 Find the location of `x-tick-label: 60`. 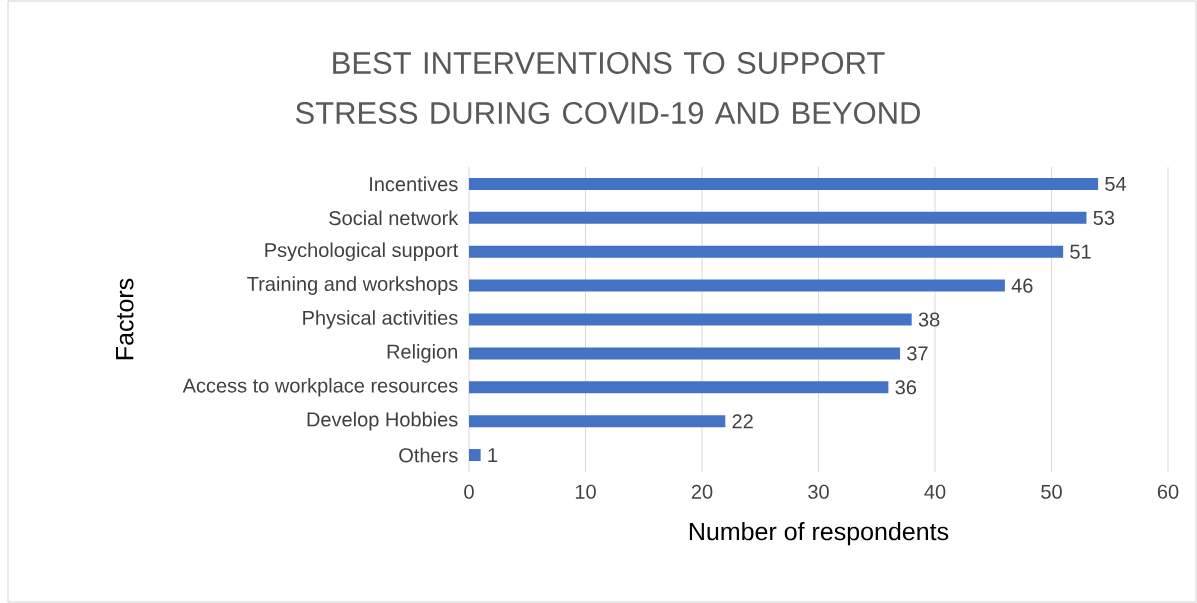

x-tick-label: 60 is located at coordinates (1168, 491).